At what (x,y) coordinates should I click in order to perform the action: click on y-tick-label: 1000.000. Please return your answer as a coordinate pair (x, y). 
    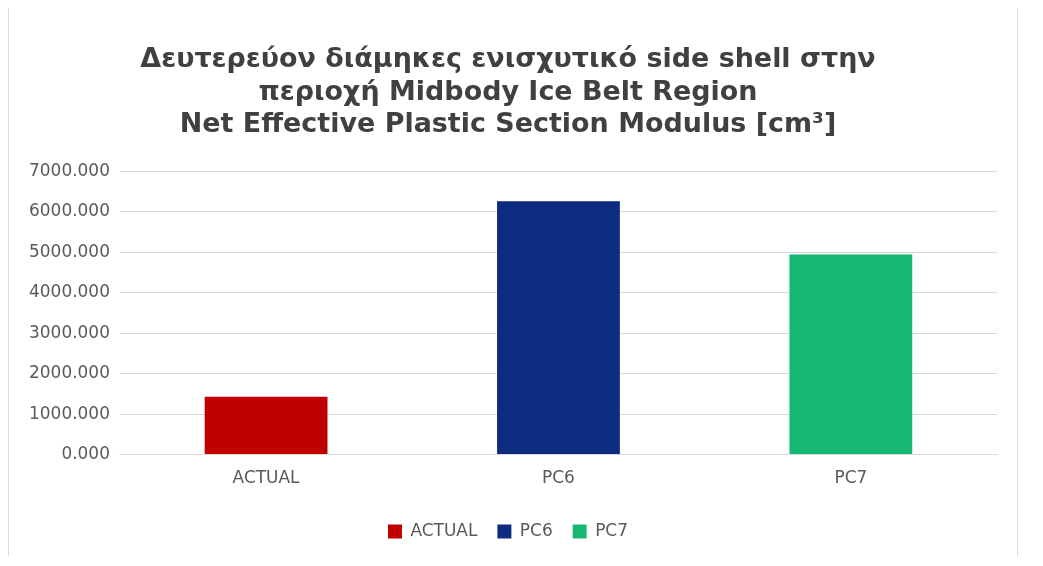
    Looking at the image, I should click on (69, 412).